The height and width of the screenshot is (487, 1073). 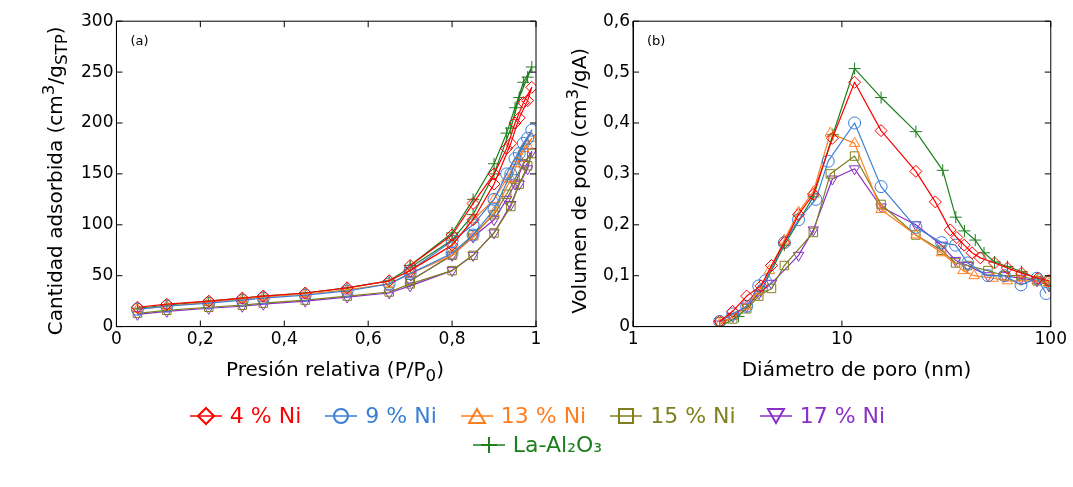 What do you see at coordinates (616, 121) in the screenshot?
I see `y-tick-label: 0,4` at bounding box center [616, 121].